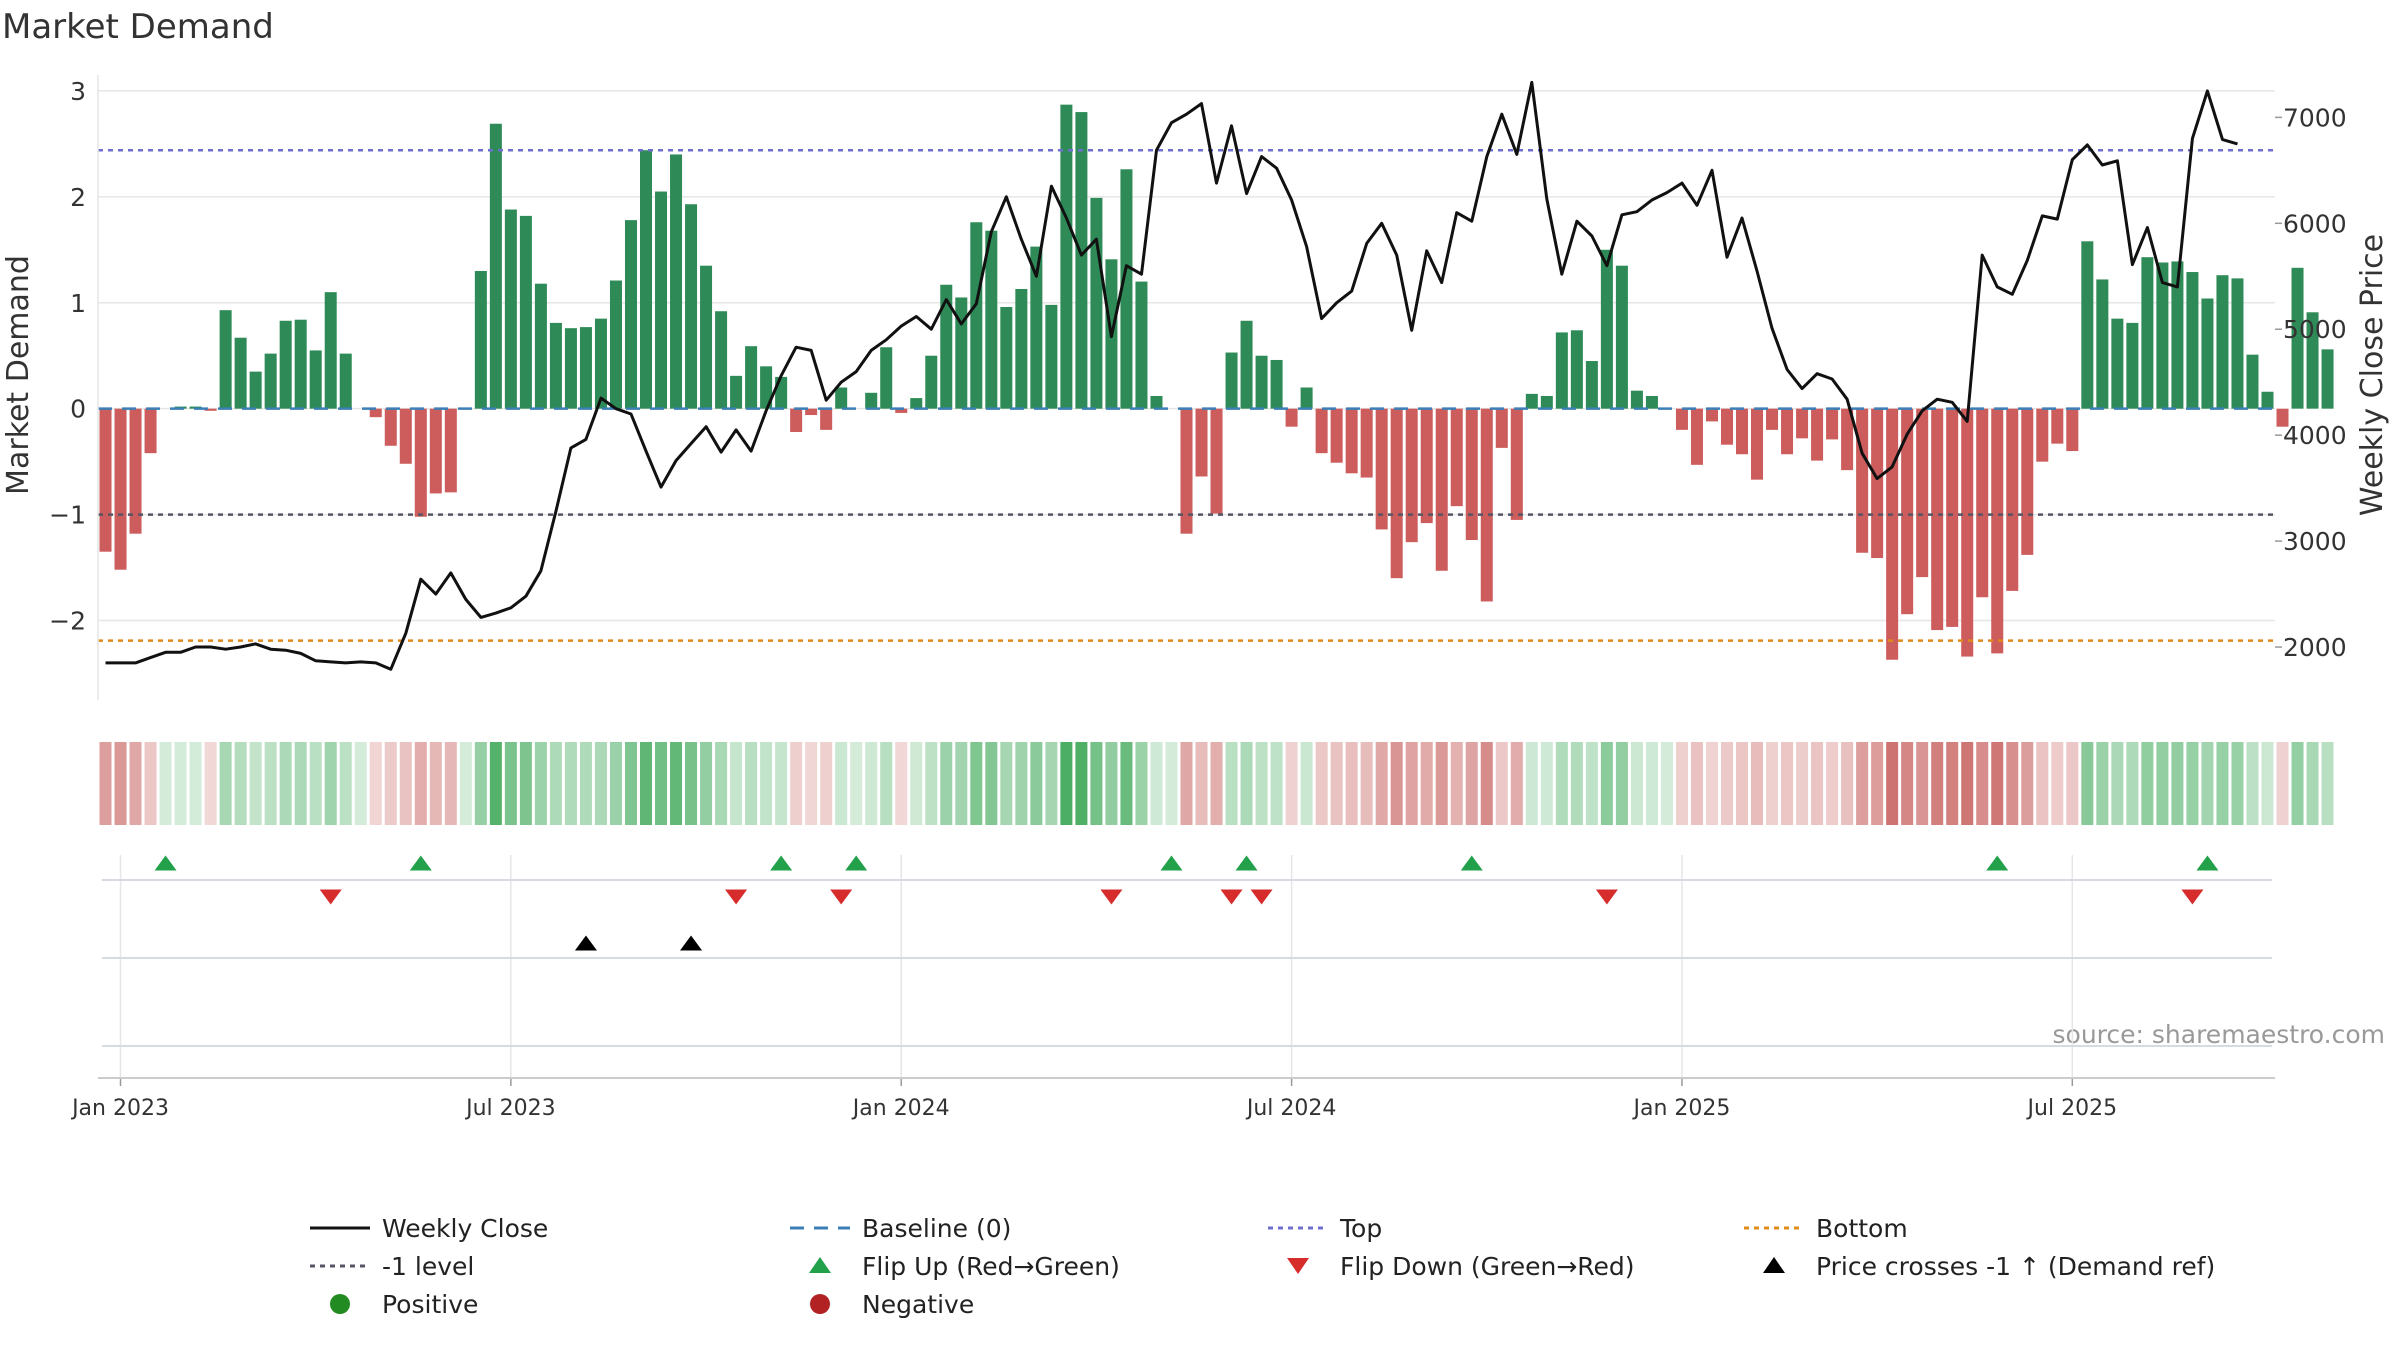  I want to click on y2-axis-label: Weekly Close Price, so click(2372, 375).